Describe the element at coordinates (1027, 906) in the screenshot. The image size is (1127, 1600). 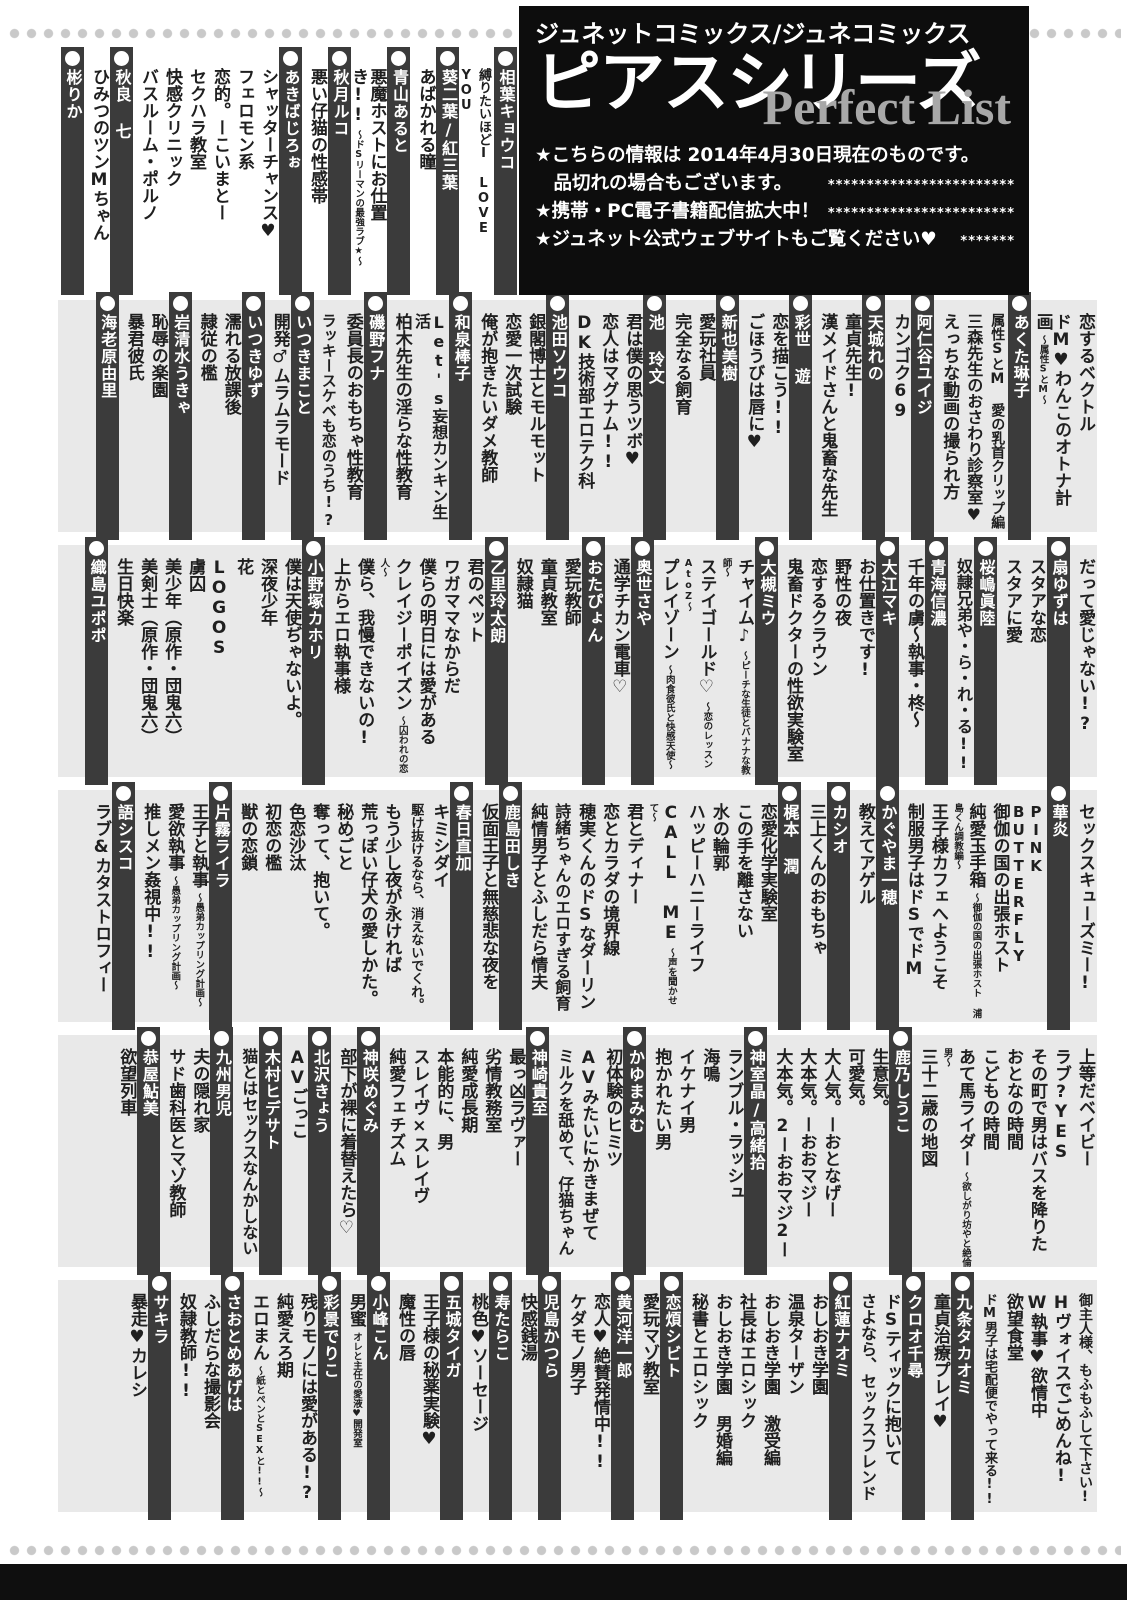
I see `title-column: PINK BUTTERFLY` at that location.